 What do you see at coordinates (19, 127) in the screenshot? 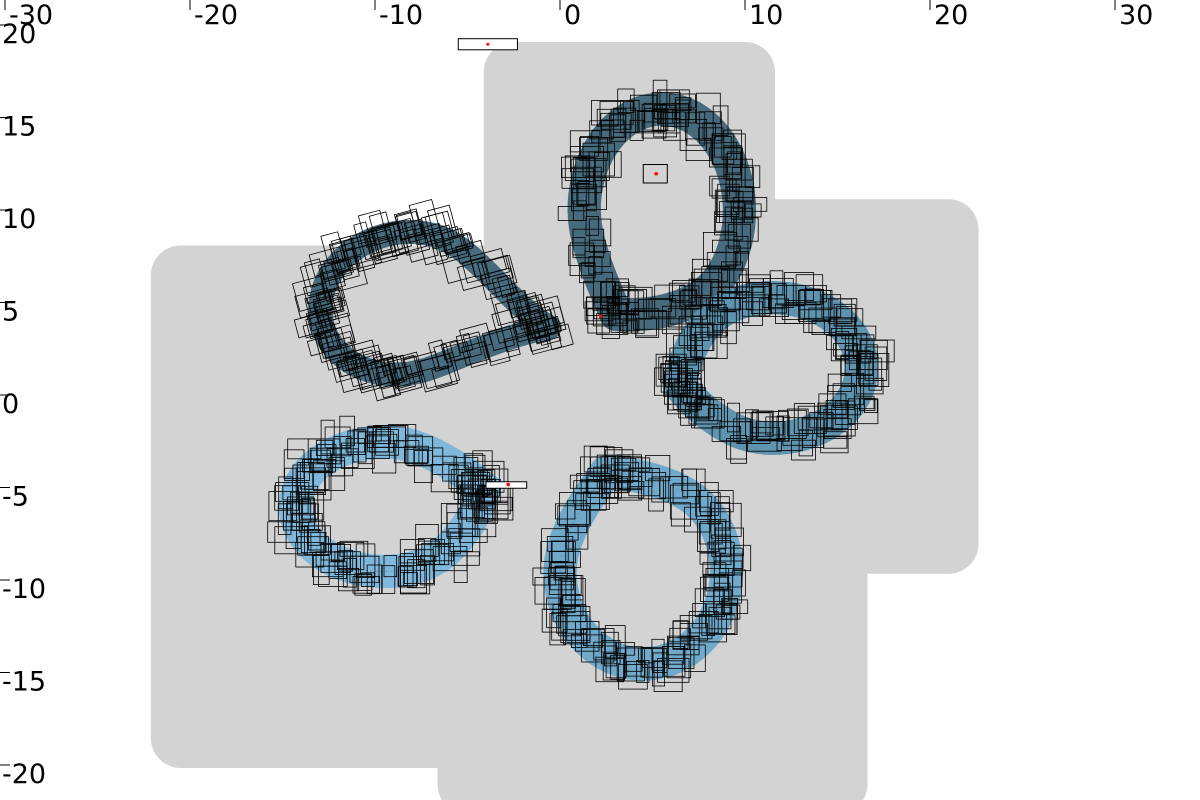
I see `y-tick-label-1: 15` at bounding box center [19, 127].